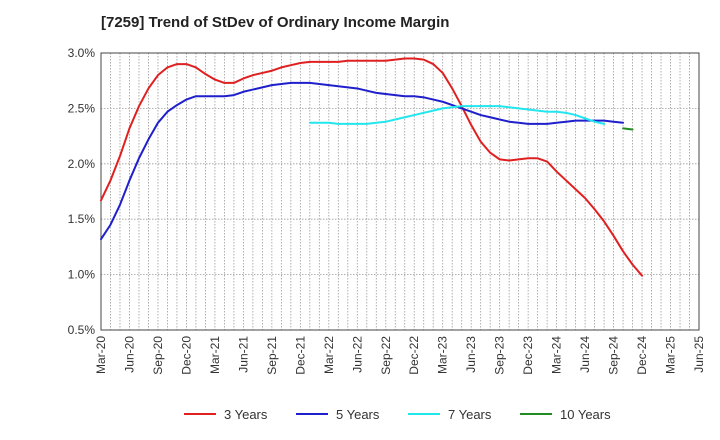  I want to click on y-tick-label: 1.0%, so click(82, 275).